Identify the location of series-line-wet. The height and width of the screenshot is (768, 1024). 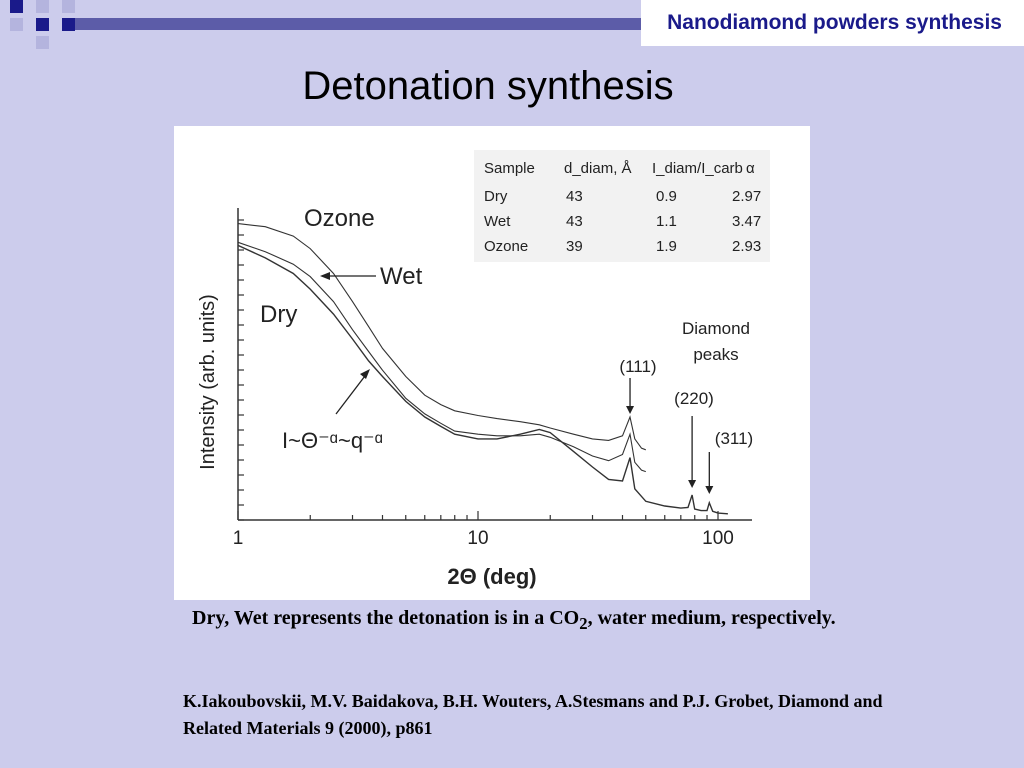
(441, 357).